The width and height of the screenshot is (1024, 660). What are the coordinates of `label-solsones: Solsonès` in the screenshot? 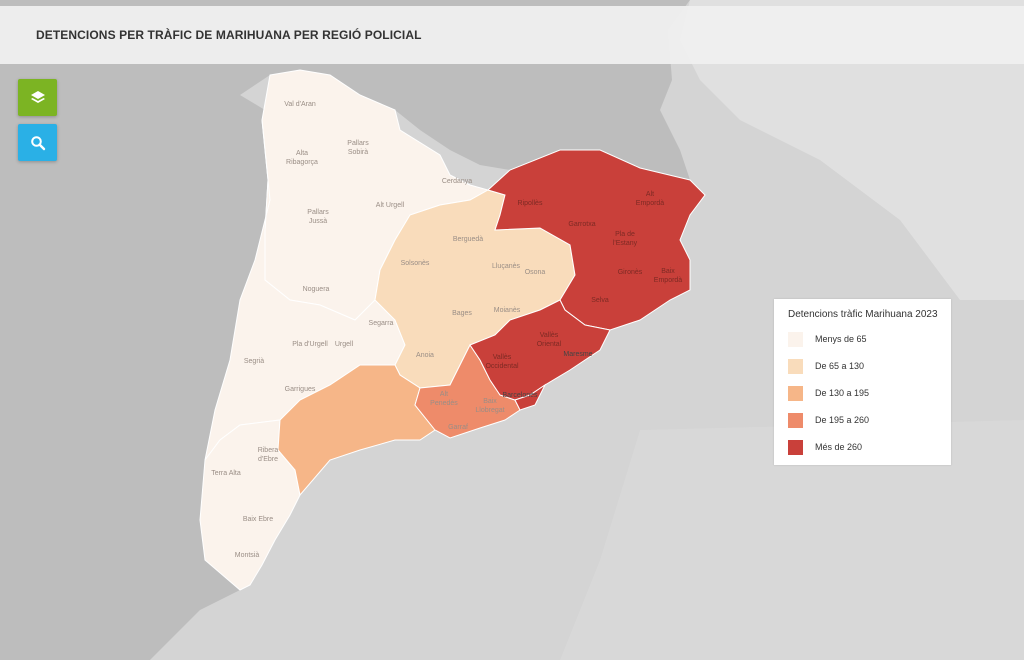 It's located at (415, 263).